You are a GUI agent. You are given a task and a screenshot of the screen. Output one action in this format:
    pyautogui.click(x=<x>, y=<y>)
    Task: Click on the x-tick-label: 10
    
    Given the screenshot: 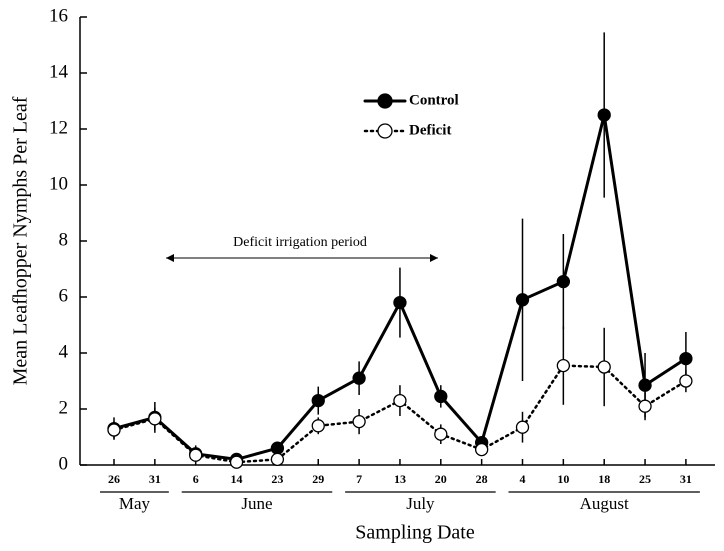 What is the action you would take?
    pyautogui.click(x=563, y=479)
    